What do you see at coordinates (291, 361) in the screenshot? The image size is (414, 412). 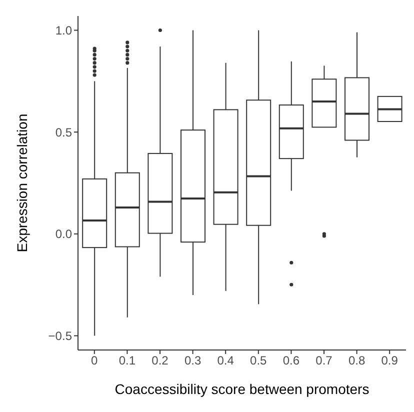 I see `x-tick-label: 0.6` at bounding box center [291, 361].